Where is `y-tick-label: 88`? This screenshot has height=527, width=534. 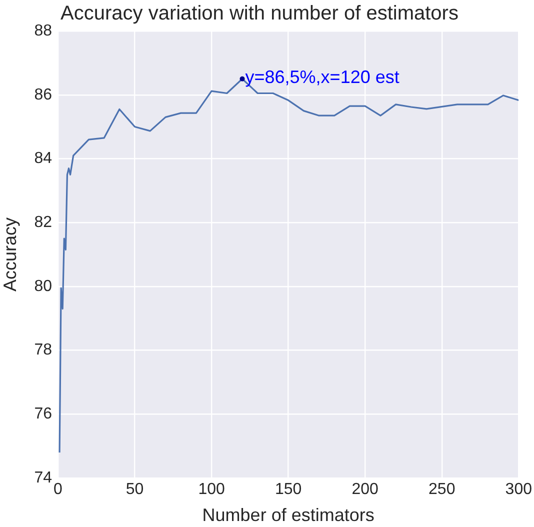
y-tick-label: 88 is located at coordinates (43, 31).